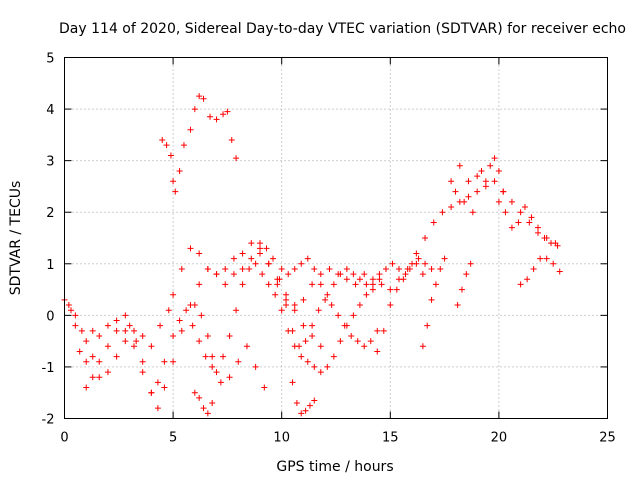  Describe the element at coordinates (318, 295) in the screenshot. I see `series-track-h` at that location.